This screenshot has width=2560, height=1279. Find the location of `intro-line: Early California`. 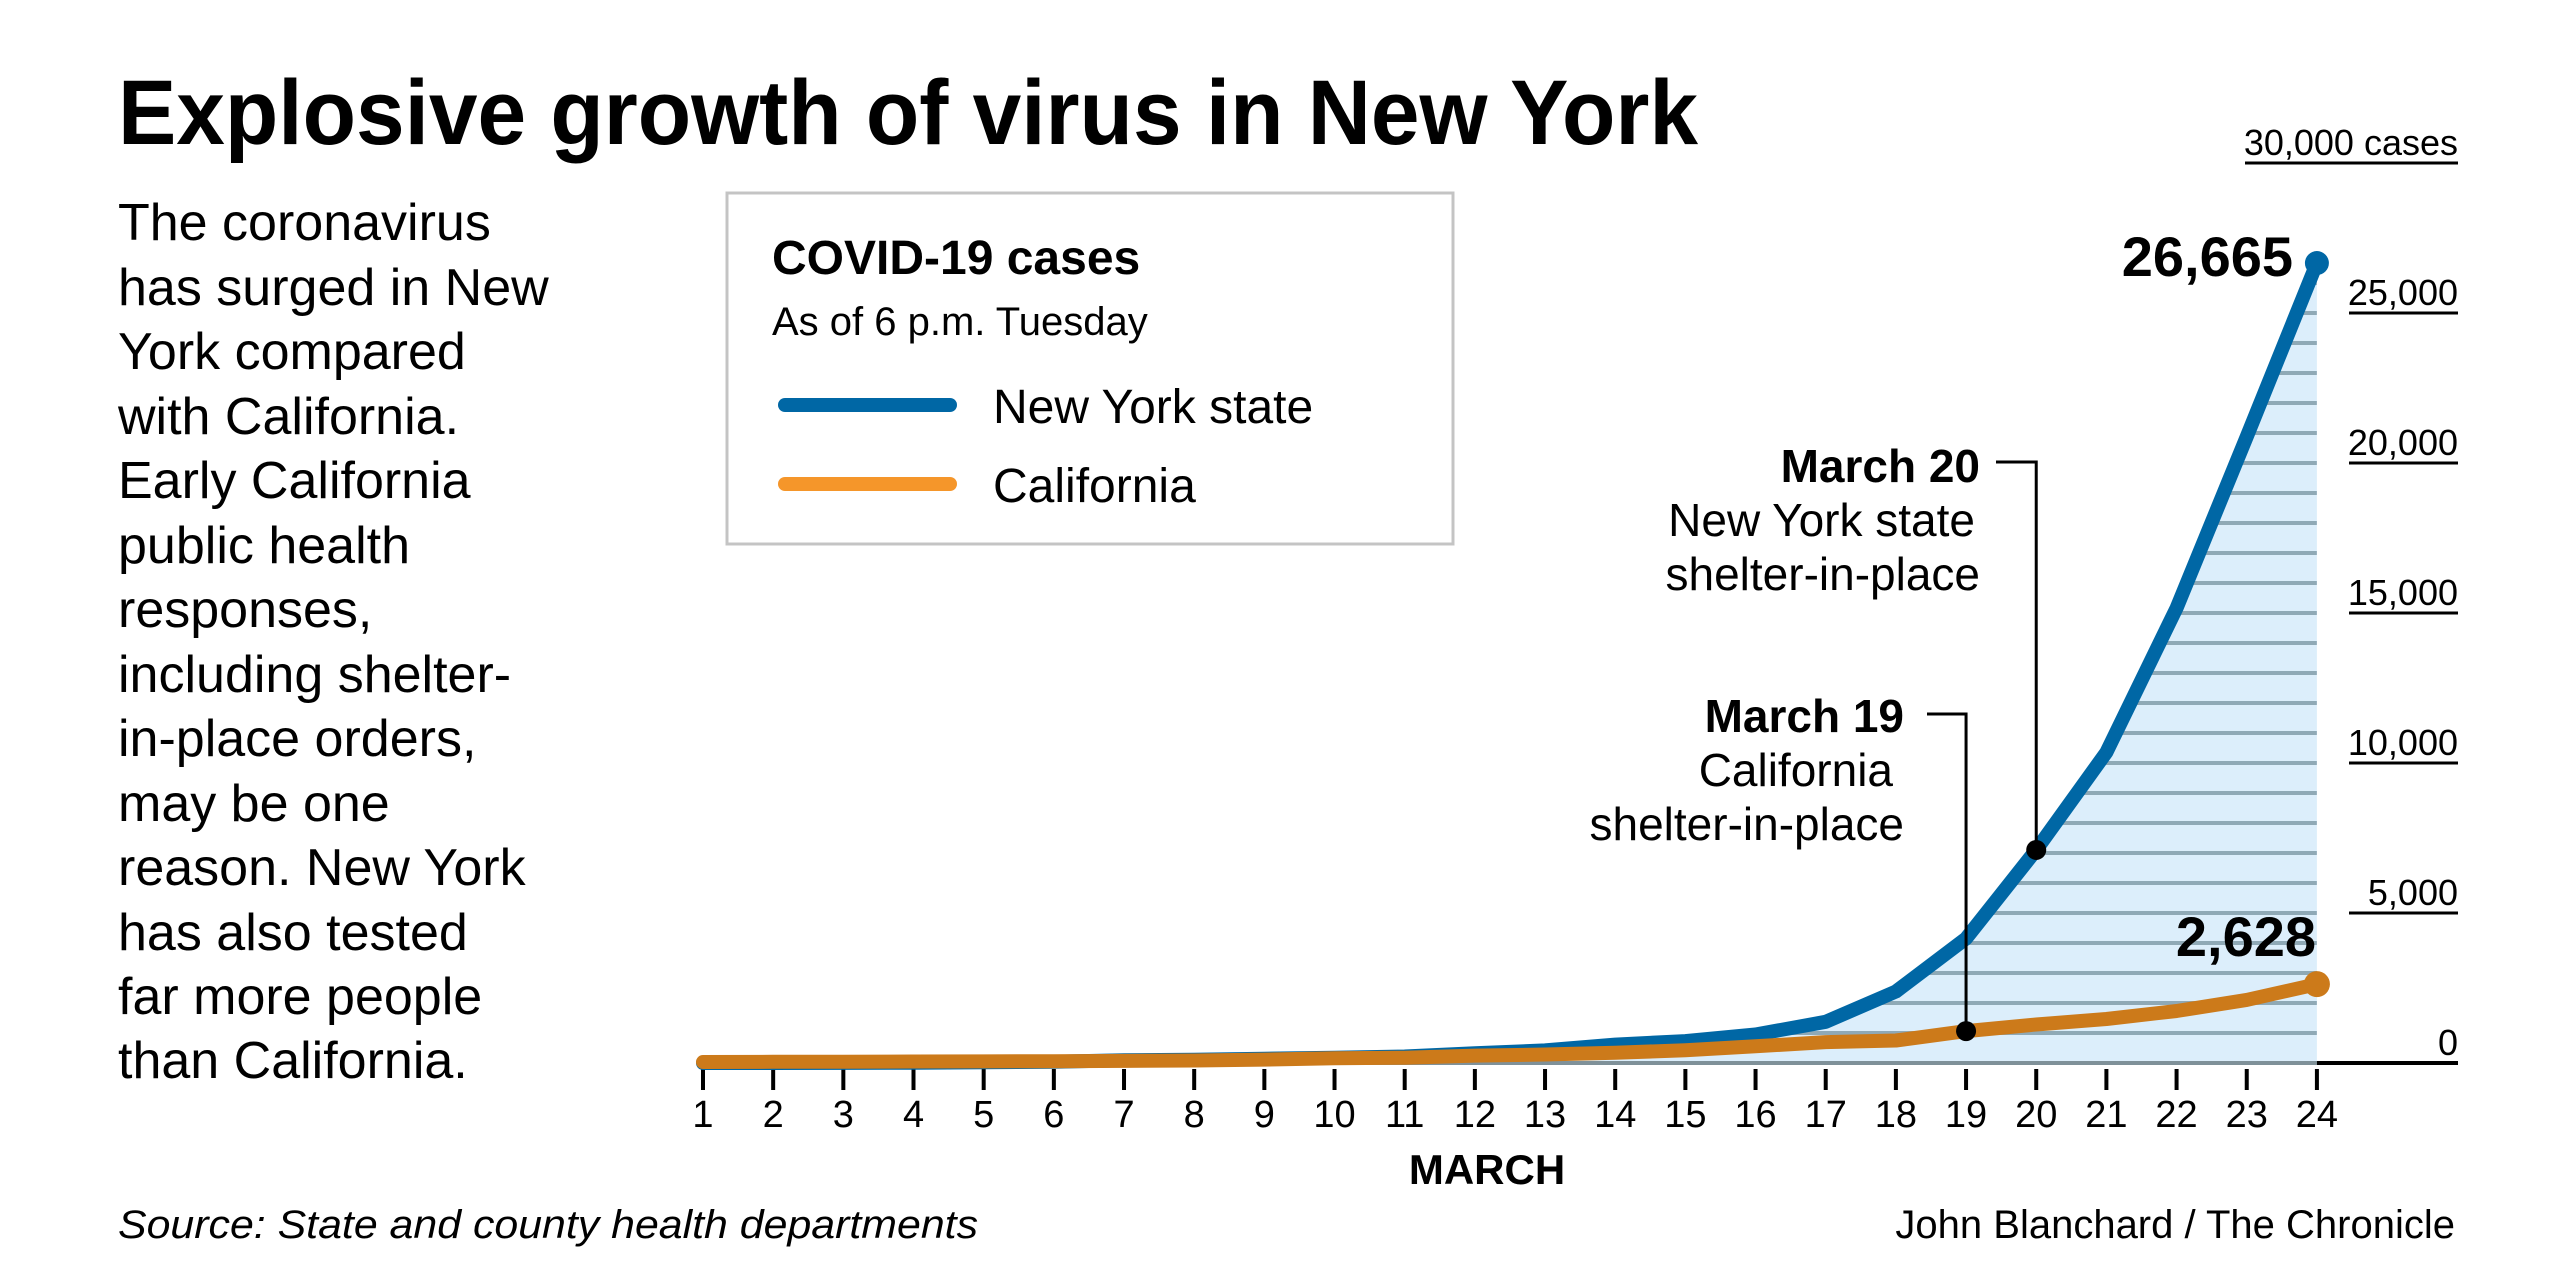

intro-line: Early California is located at coordinates (294, 481).